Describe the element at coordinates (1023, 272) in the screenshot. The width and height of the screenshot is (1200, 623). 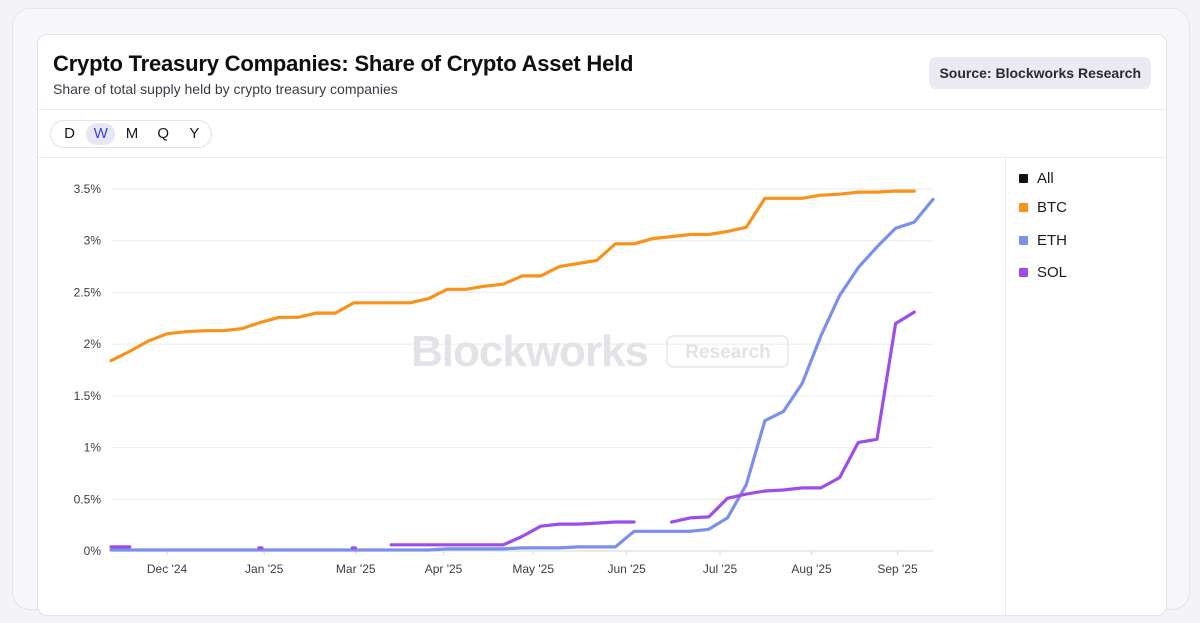
I see `legend-swatch-sol` at that location.